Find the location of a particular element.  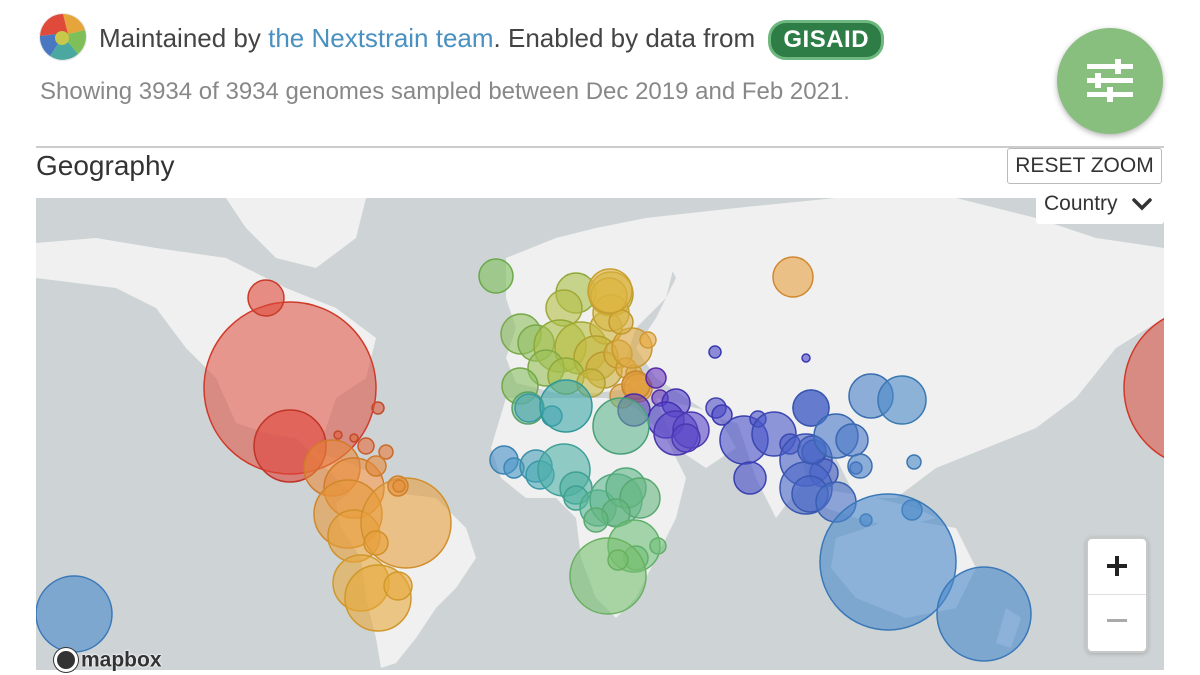

mapbox-attribution: mapbox is located at coordinates (108, 661).